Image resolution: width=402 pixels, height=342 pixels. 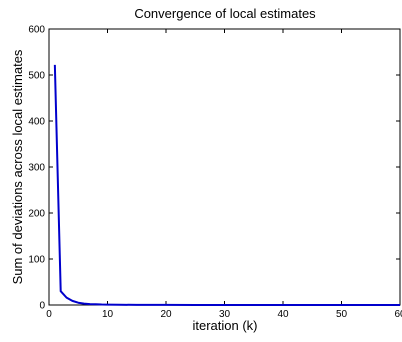 I want to click on x-tick-label: 50, so click(x=342, y=314).